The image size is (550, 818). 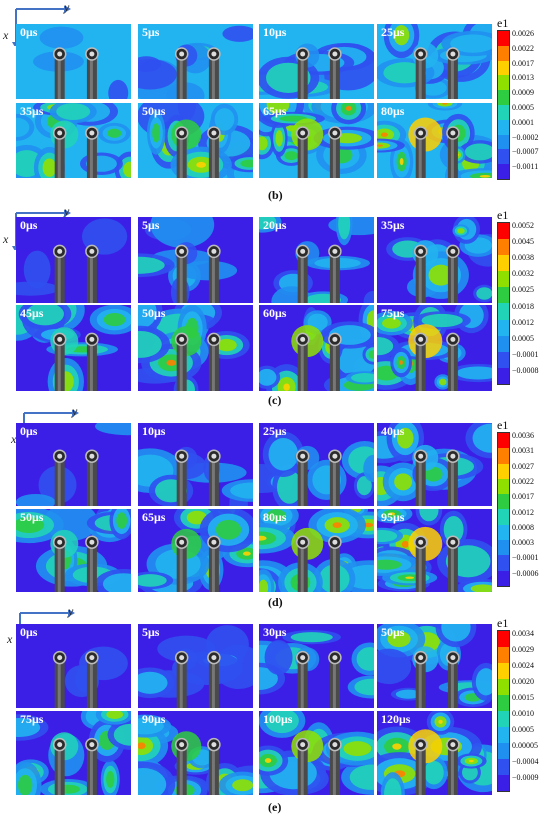 What do you see at coordinates (523, 48) in the screenshot?
I see `colorbar-tick-label: 0.0022` at bounding box center [523, 48].